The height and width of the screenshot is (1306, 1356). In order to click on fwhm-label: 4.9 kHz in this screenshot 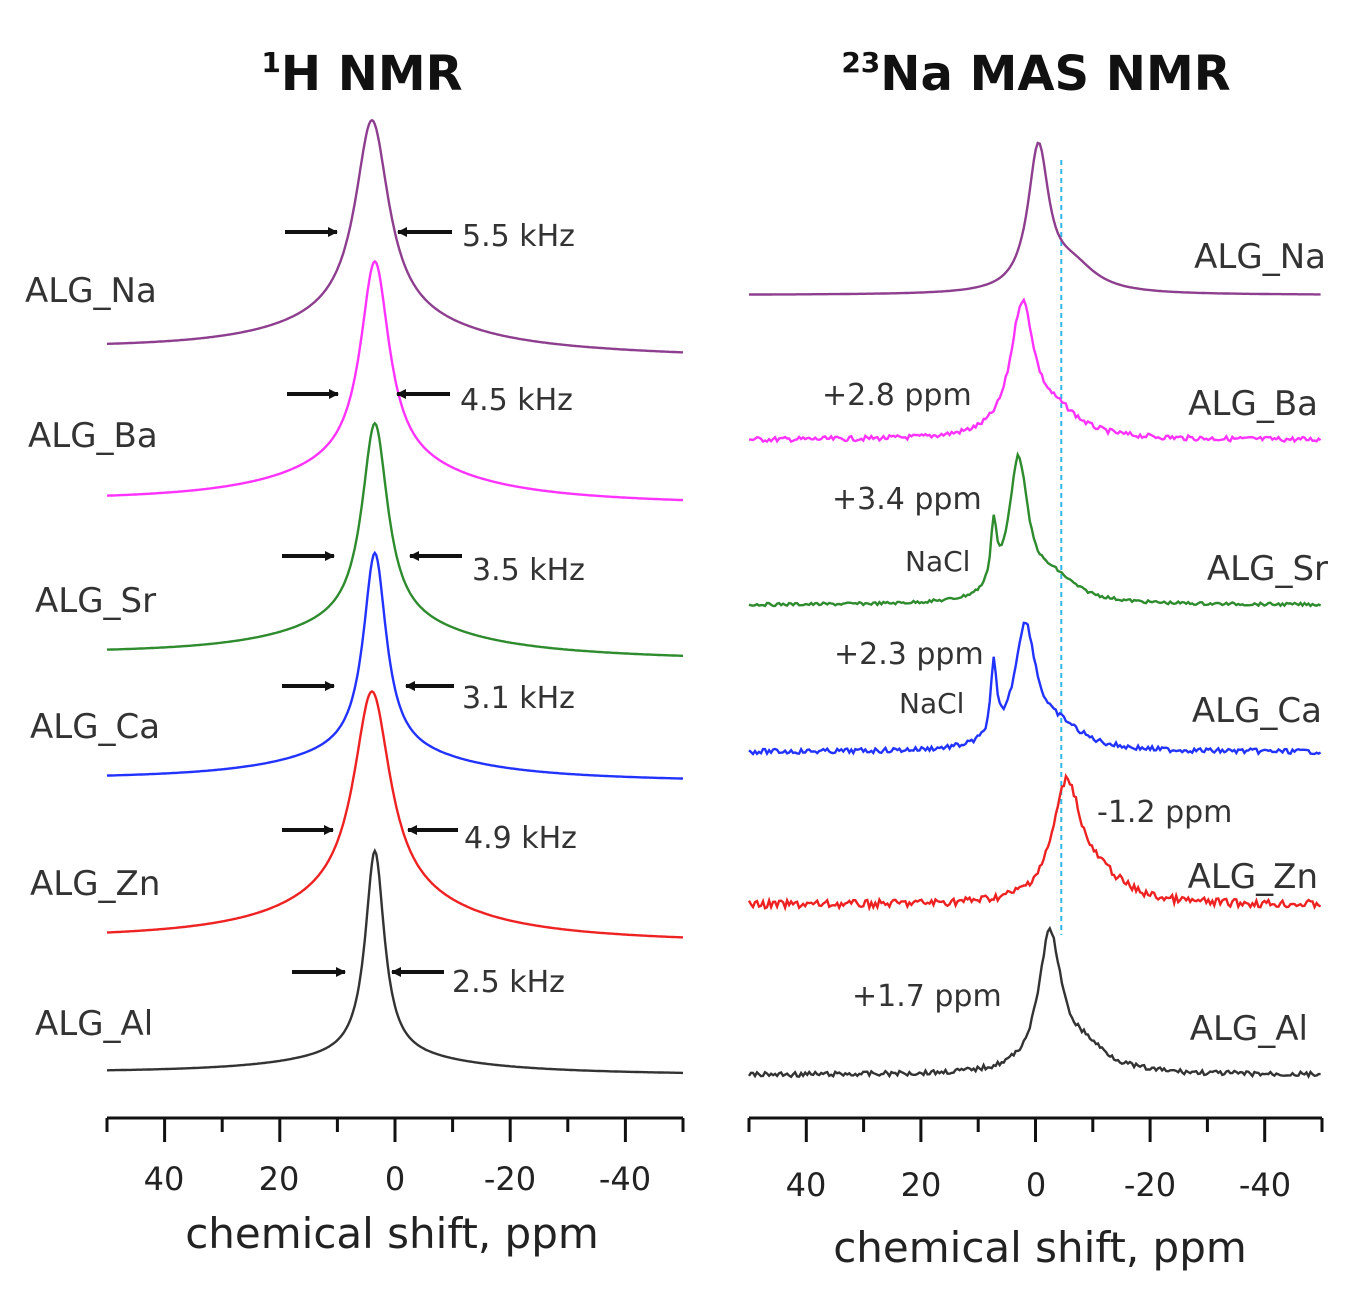, I will do `click(520, 838)`.